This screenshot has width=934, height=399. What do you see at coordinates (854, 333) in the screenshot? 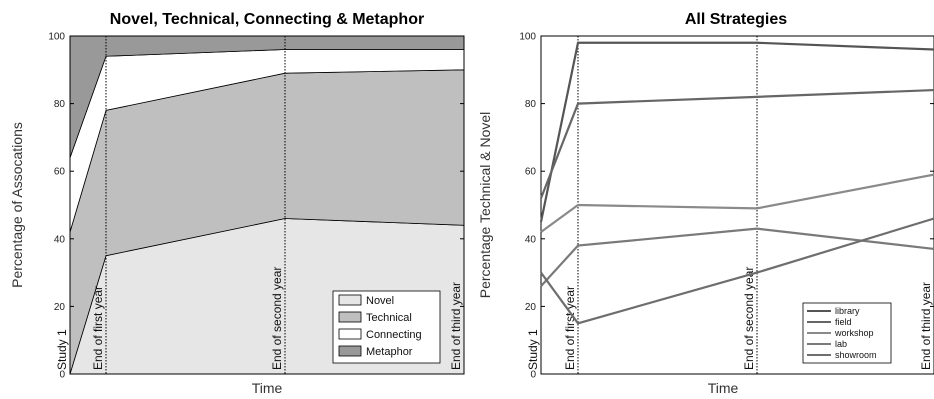
I see `legend-label-workshop: workshop` at bounding box center [854, 333].